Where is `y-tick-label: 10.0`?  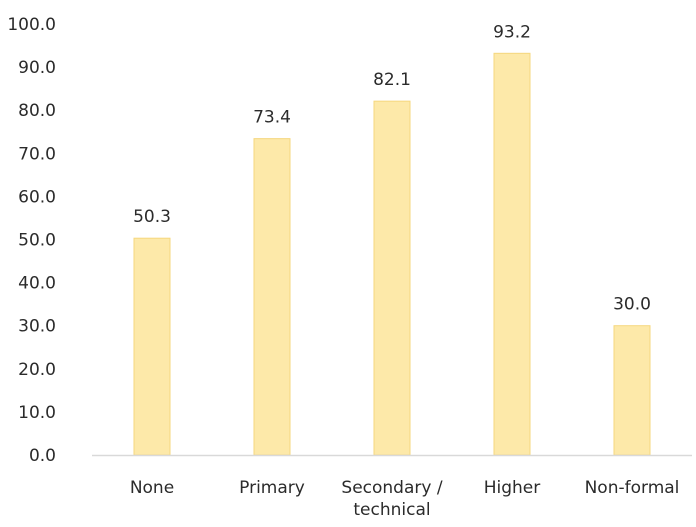
y-tick-label: 10.0 is located at coordinates (37, 413).